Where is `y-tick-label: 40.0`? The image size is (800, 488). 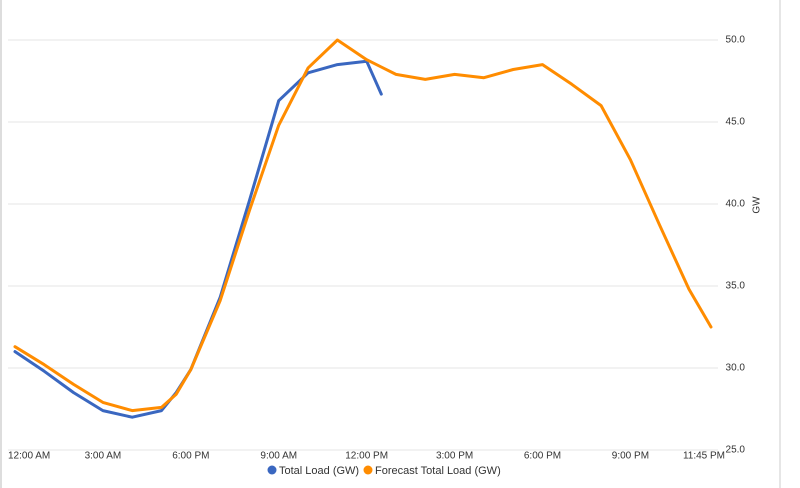 y-tick-label: 40.0 is located at coordinates (736, 204).